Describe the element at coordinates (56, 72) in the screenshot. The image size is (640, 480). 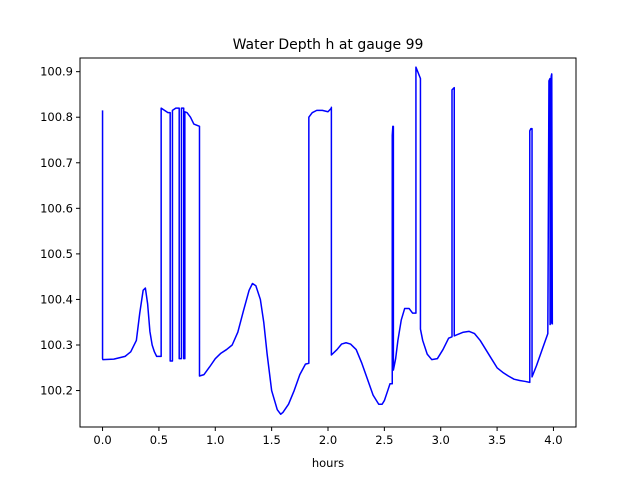
I see `y-tick-label: 100.9` at that location.